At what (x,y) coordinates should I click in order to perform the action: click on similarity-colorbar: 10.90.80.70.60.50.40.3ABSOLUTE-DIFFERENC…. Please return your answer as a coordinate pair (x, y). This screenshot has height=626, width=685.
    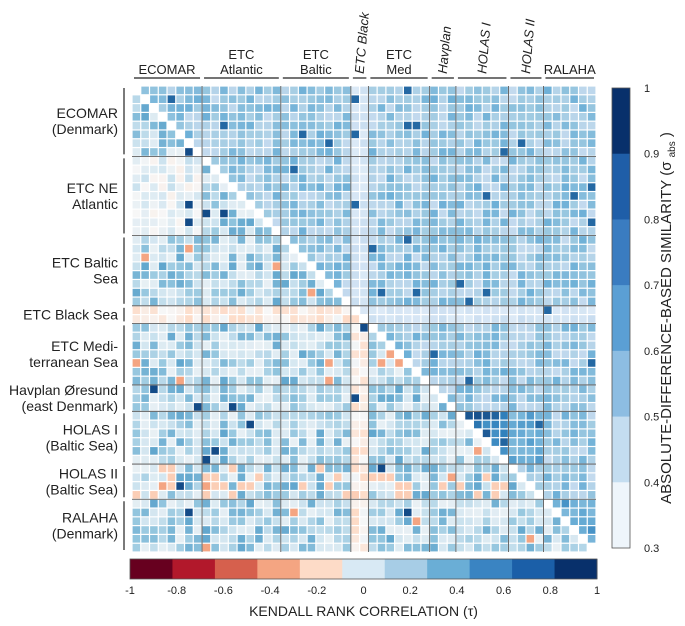
    Looking at the image, I should click on (644, 319).